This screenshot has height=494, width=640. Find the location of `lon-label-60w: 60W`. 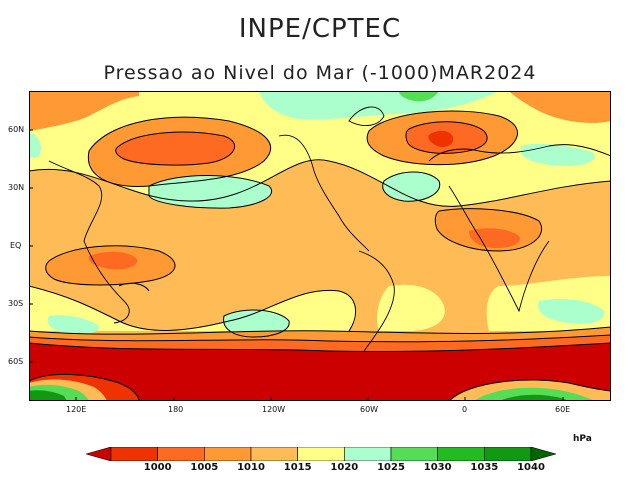

lon-label-60w: 60W is located at coordinates (369, 409).